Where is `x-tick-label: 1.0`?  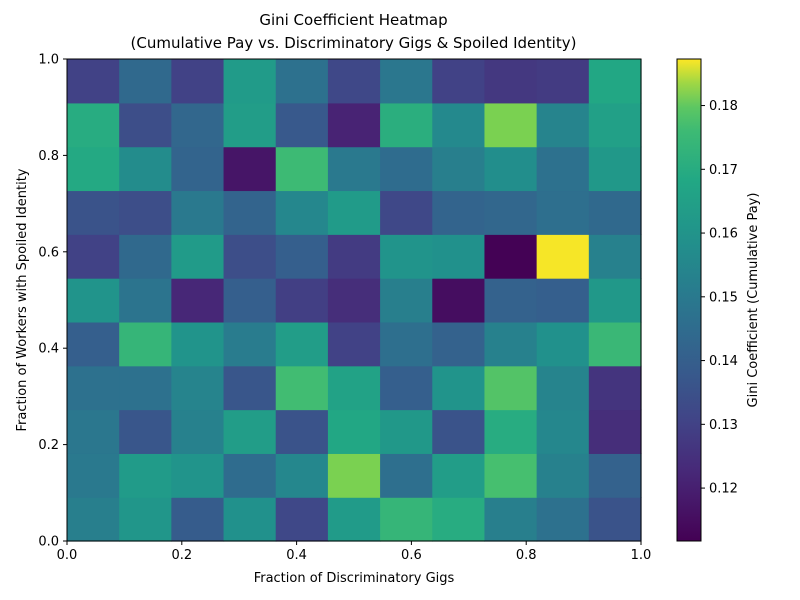
x-tick-label: 1.0 is located at coordinates (641, 555).